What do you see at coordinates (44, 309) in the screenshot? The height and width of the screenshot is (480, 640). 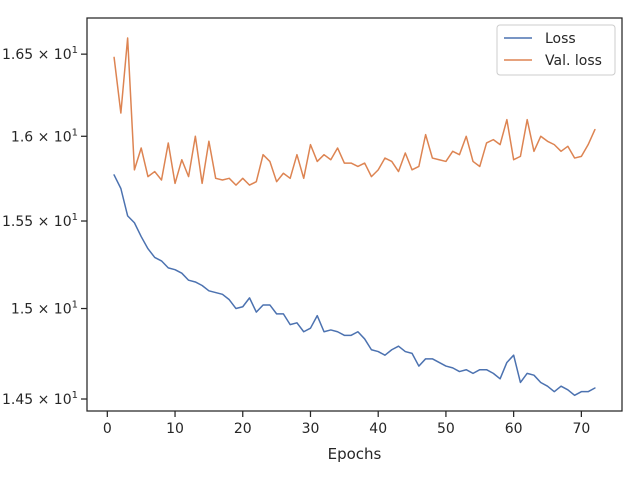 I see `y-tick-label: 1.5 × 10¹` at bounding box center [44, 309].